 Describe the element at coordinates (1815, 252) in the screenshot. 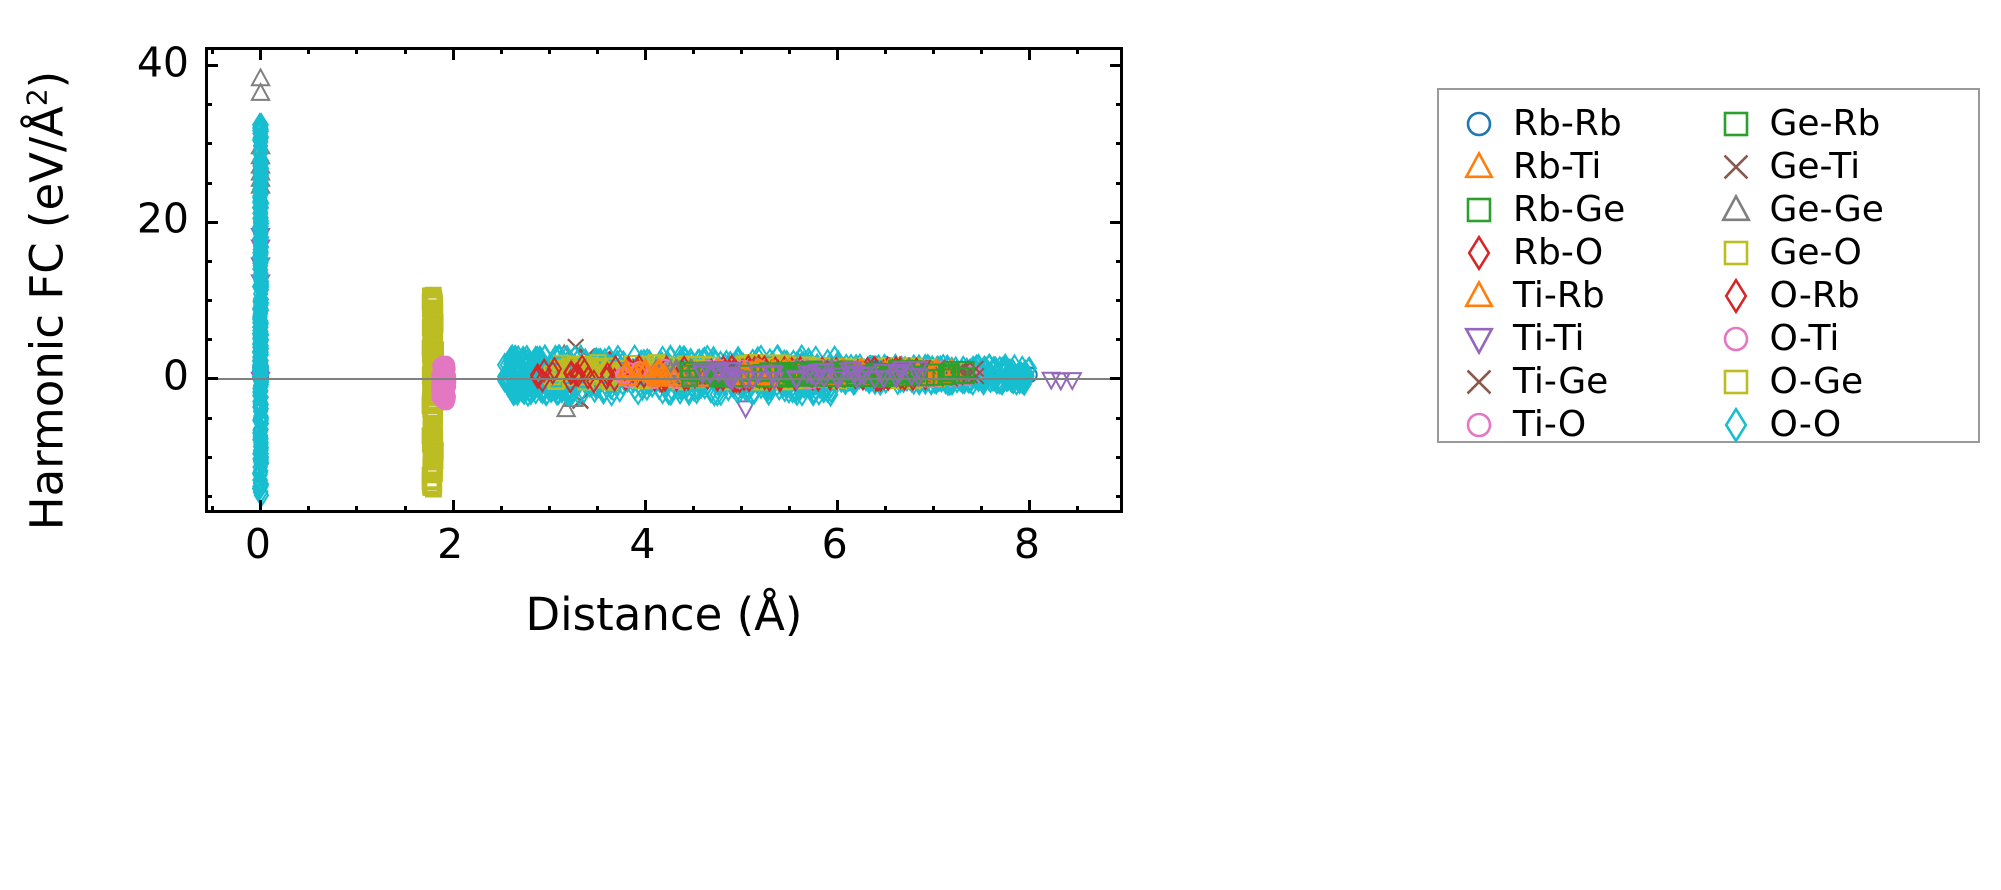

I see `legend-label: Ge-O` at that location.